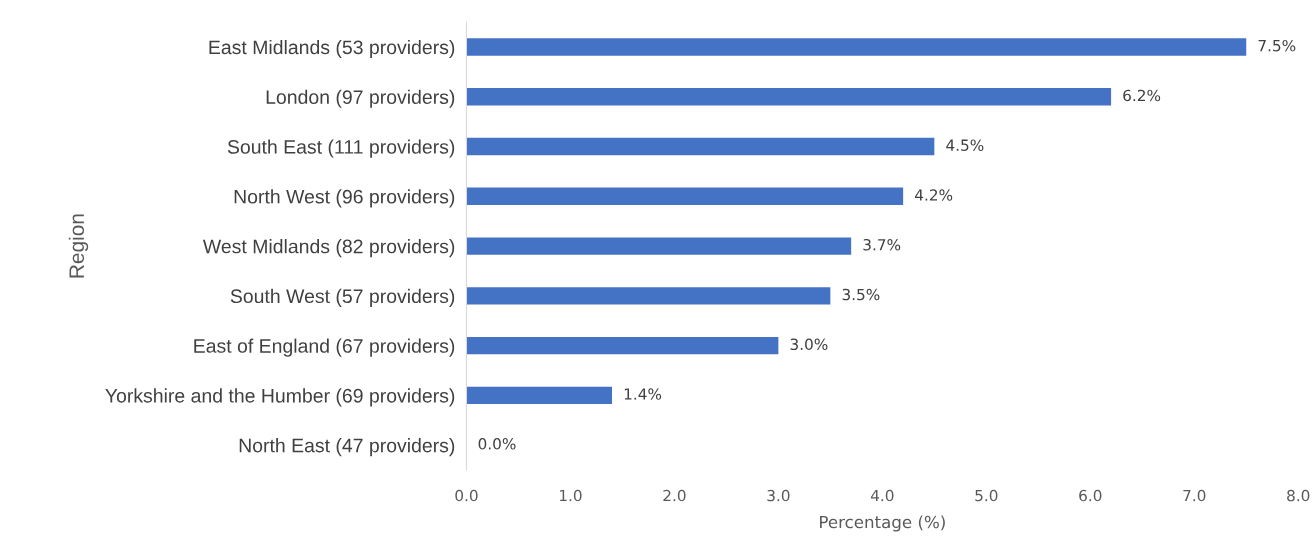 The width and height of the screenshot is (1314, 553). I want to click on y-tick-label: East Midlands (53 providers), so click(332, 49).